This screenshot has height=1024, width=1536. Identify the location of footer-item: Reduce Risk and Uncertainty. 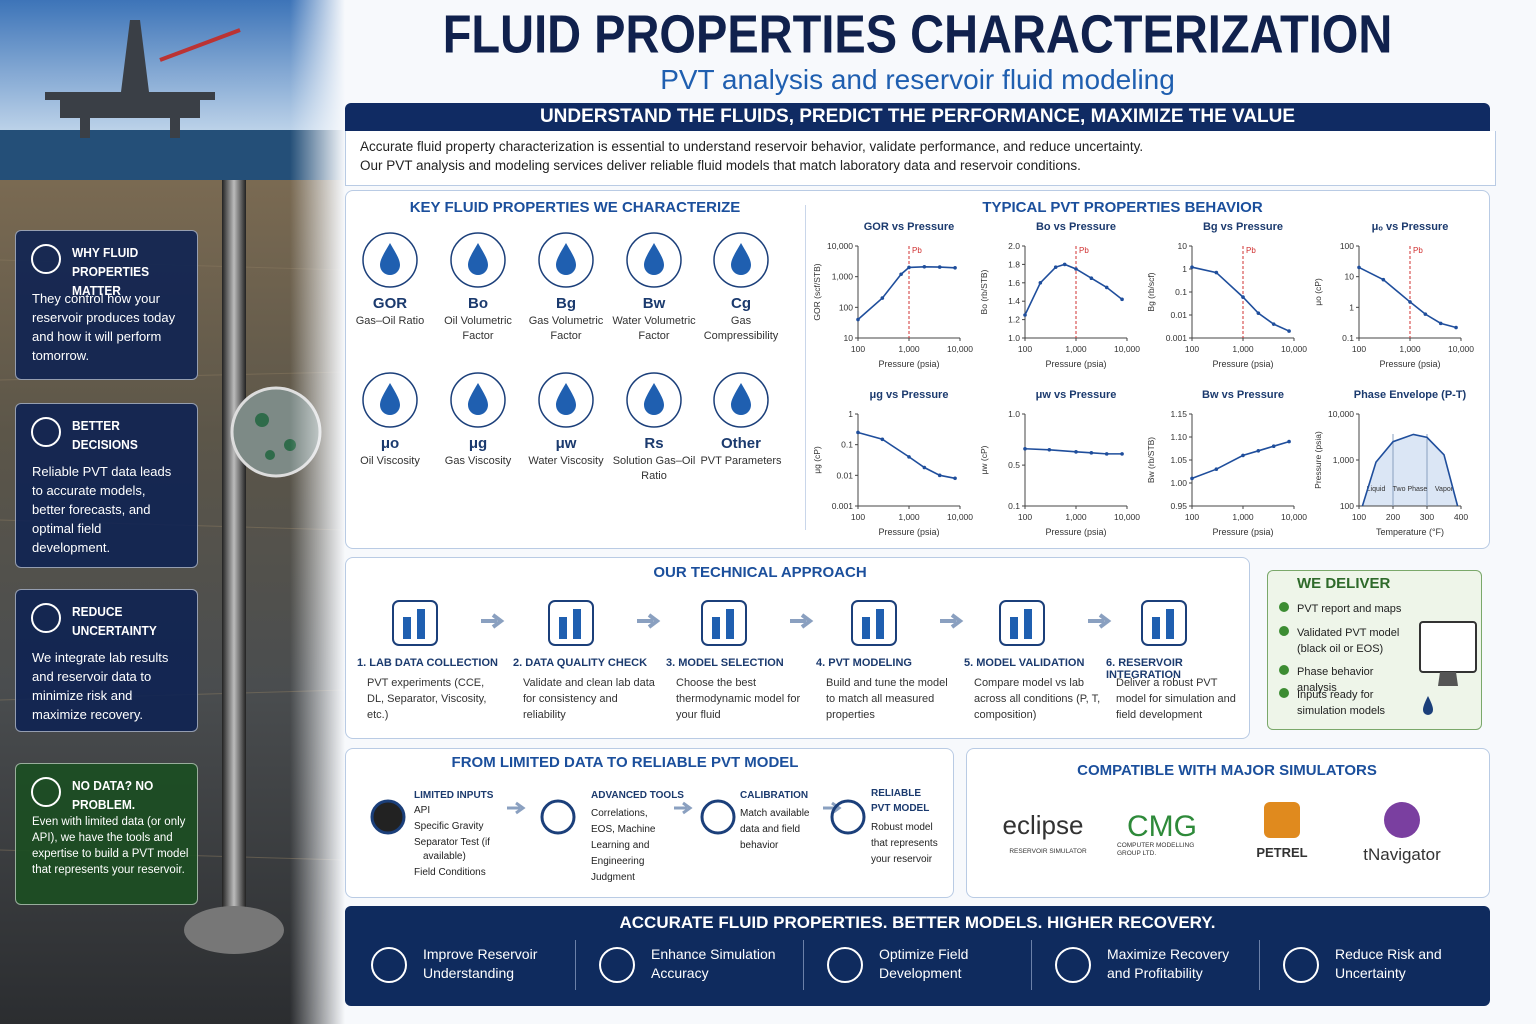
(1388, 963).